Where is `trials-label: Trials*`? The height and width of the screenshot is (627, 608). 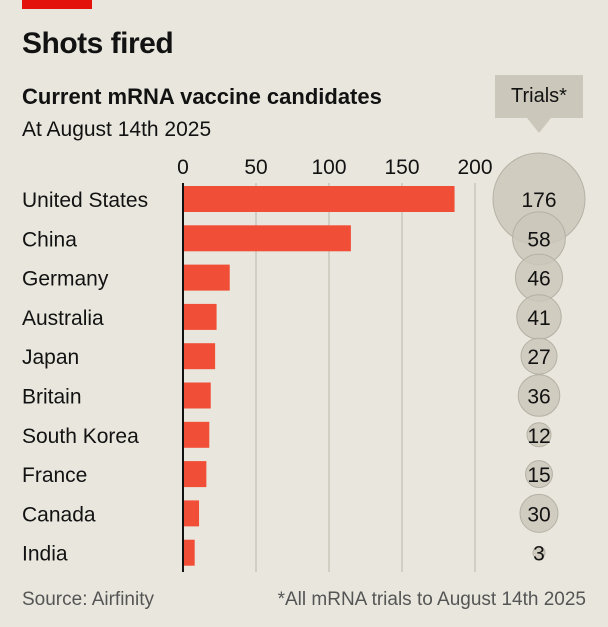
trials-label: Trials* is located at coordinates (539, 96).